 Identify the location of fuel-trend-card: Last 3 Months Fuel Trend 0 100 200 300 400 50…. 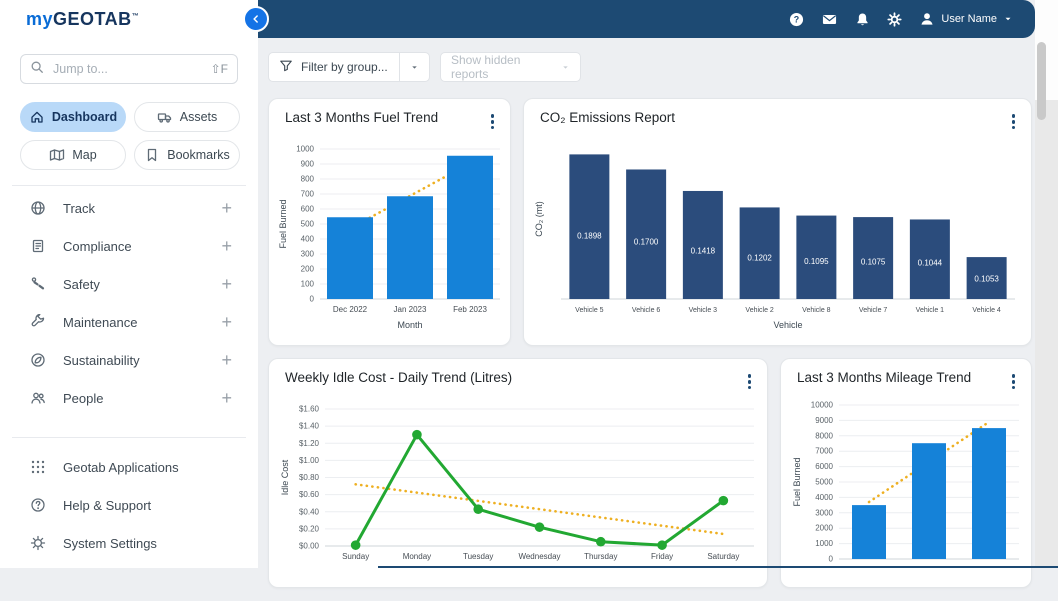
(389, 222).